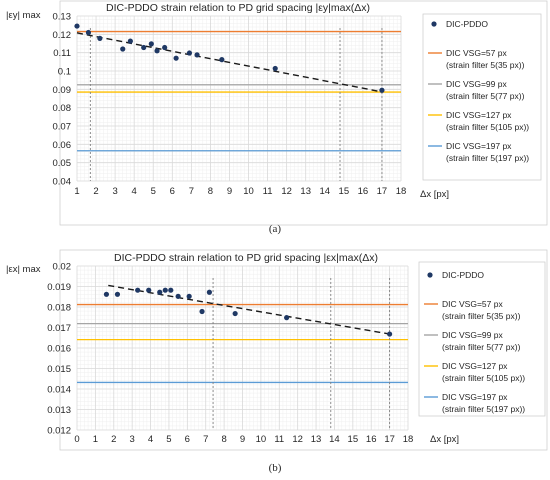  I want to click on x-tick-label: 0, so click(76, 439).